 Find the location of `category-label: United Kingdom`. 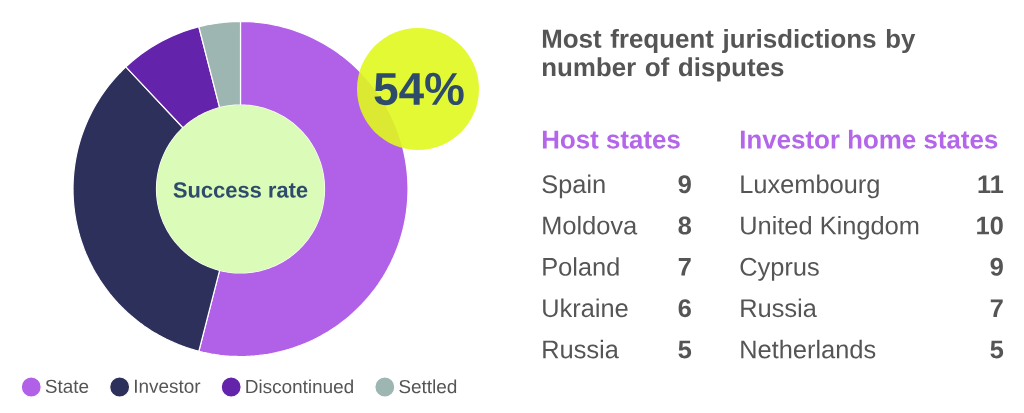

category-label: United Kingdom is located at coordinates (830, 227).